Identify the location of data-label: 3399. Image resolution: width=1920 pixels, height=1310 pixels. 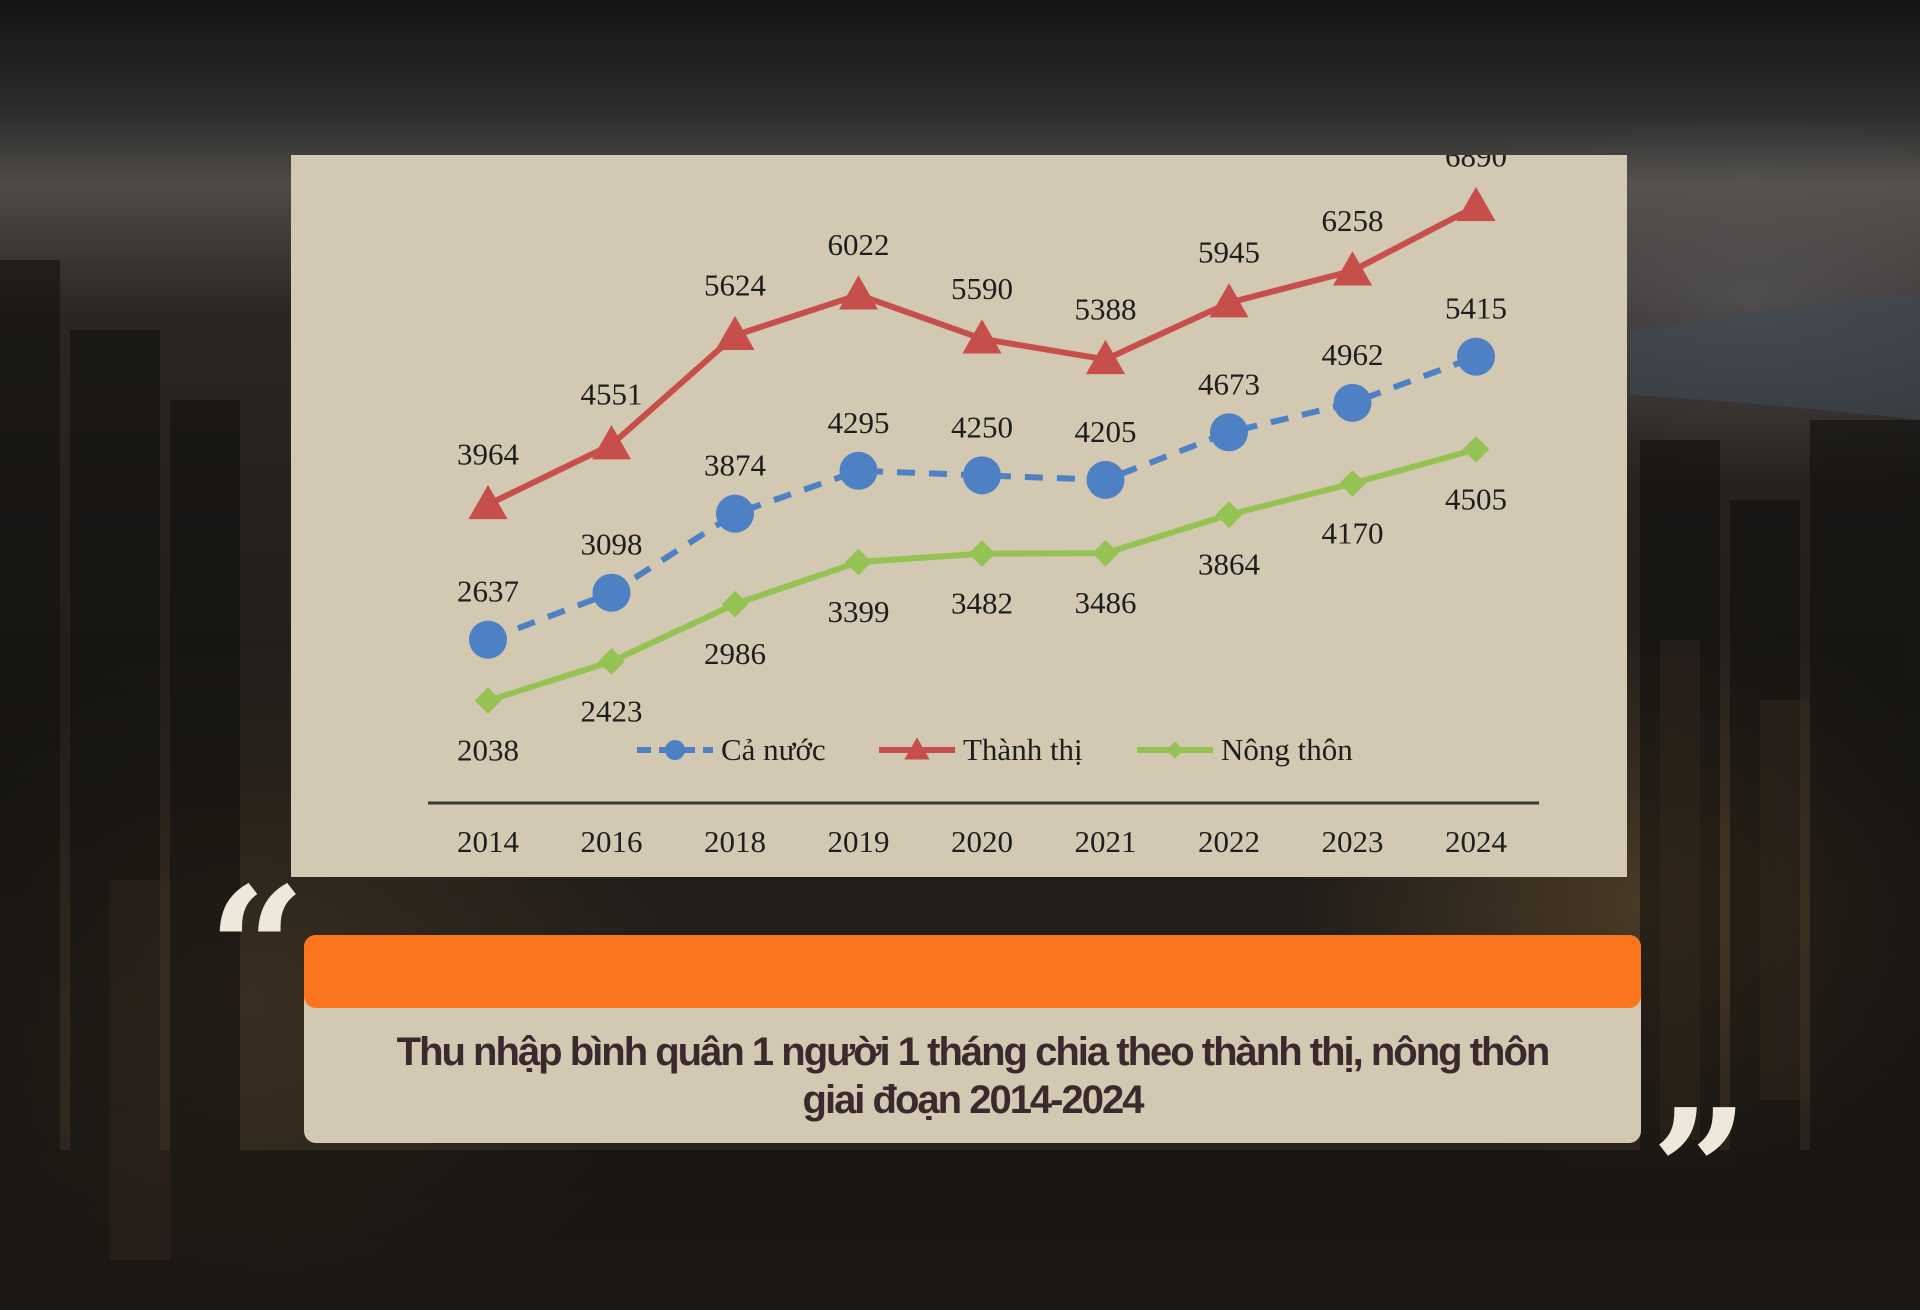
(859, 611).